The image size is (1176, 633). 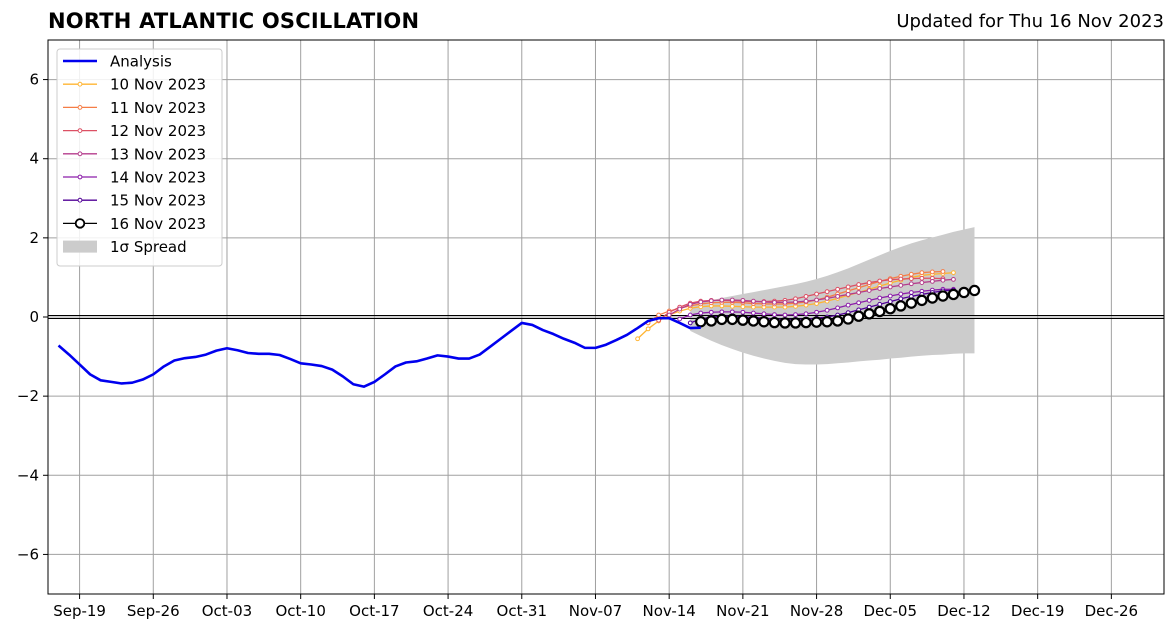 What do you see at coordinates (148, 247) in the screenshot?
I see `legend-label: 1σ Spread` at bounding box center [148, 247].